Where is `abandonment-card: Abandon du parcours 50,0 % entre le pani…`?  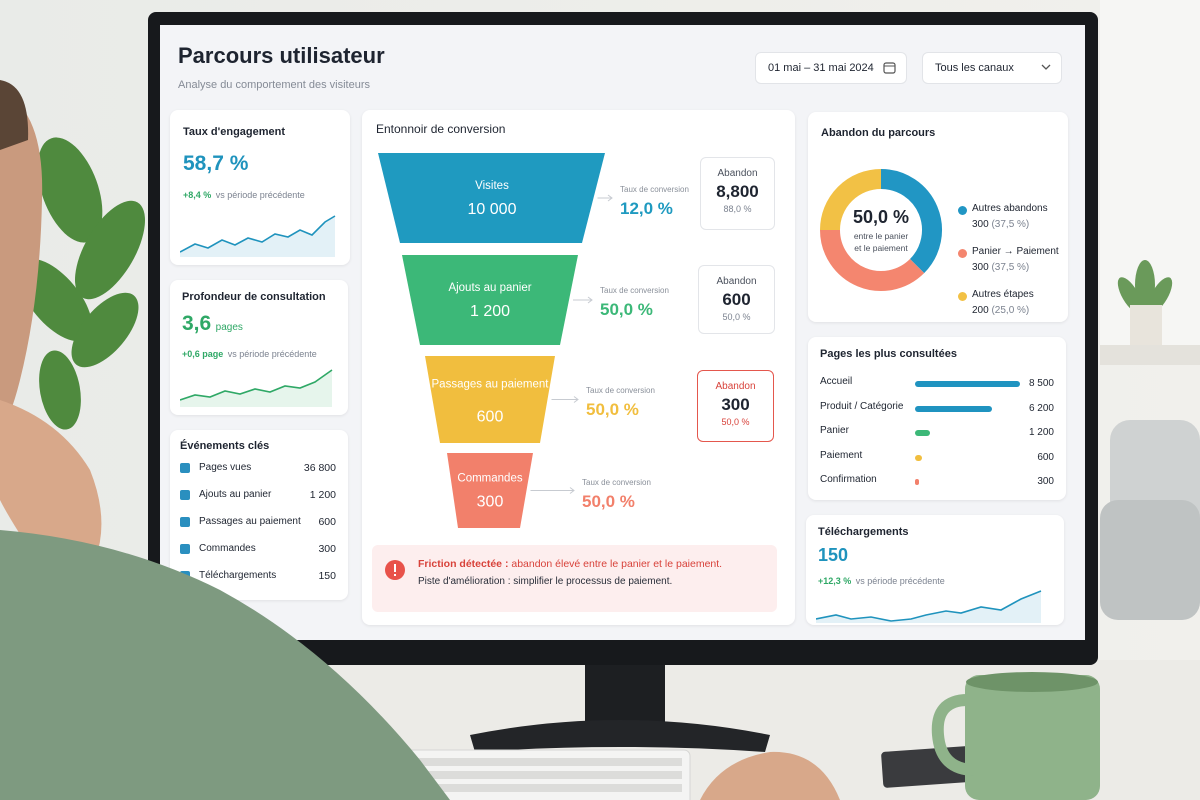
abandonment-card: Abandon du parcours 50,0 % entre le pani… is located at coordinates (938, 217).